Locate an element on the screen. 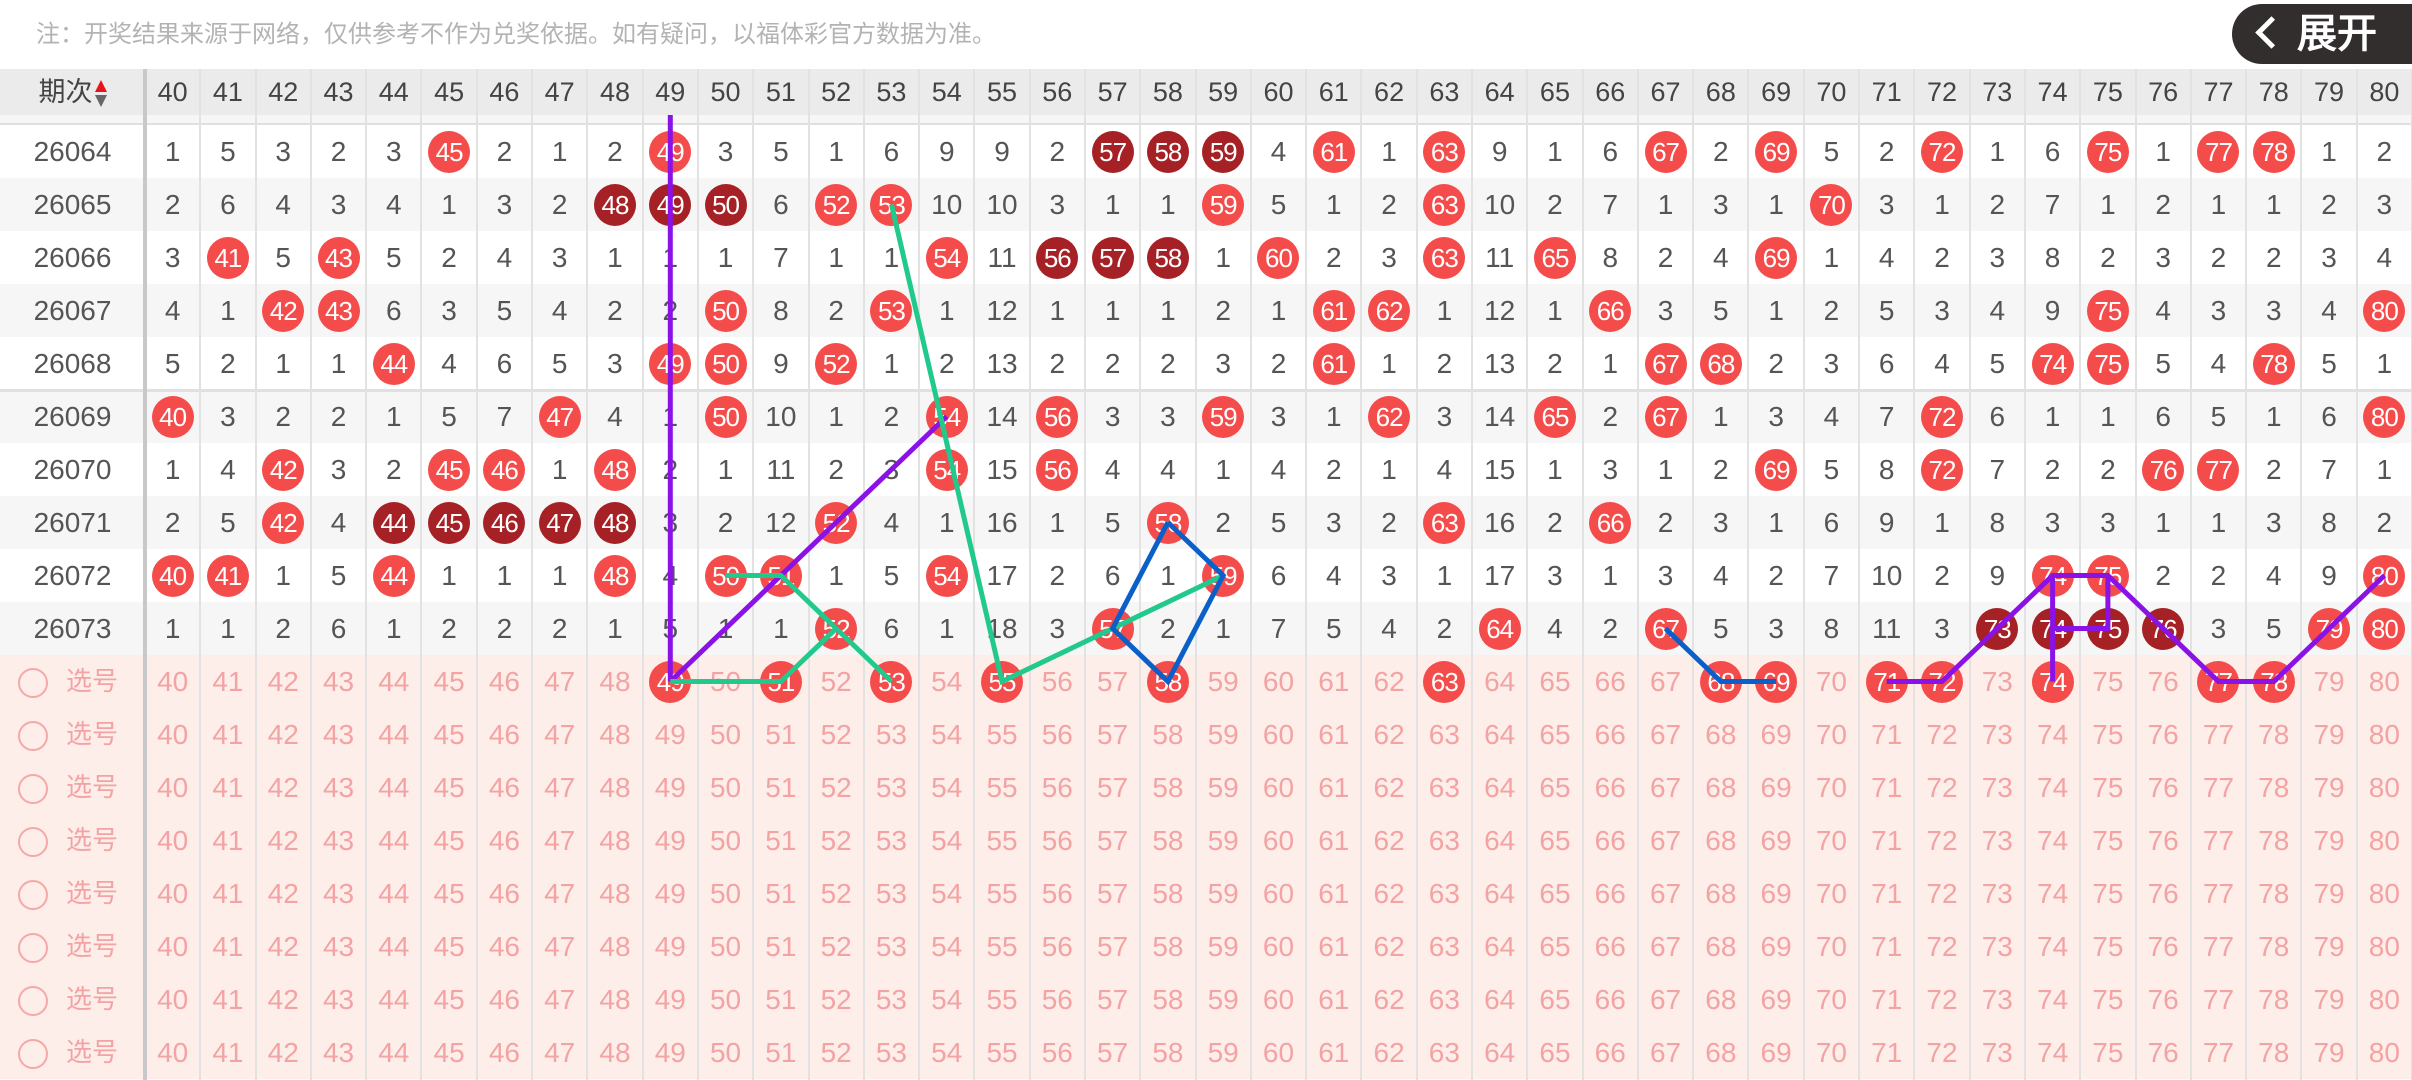 The width and height of the screenshot is (2412, 1080). number-option: 73 is located at coordinates (1997, 946).